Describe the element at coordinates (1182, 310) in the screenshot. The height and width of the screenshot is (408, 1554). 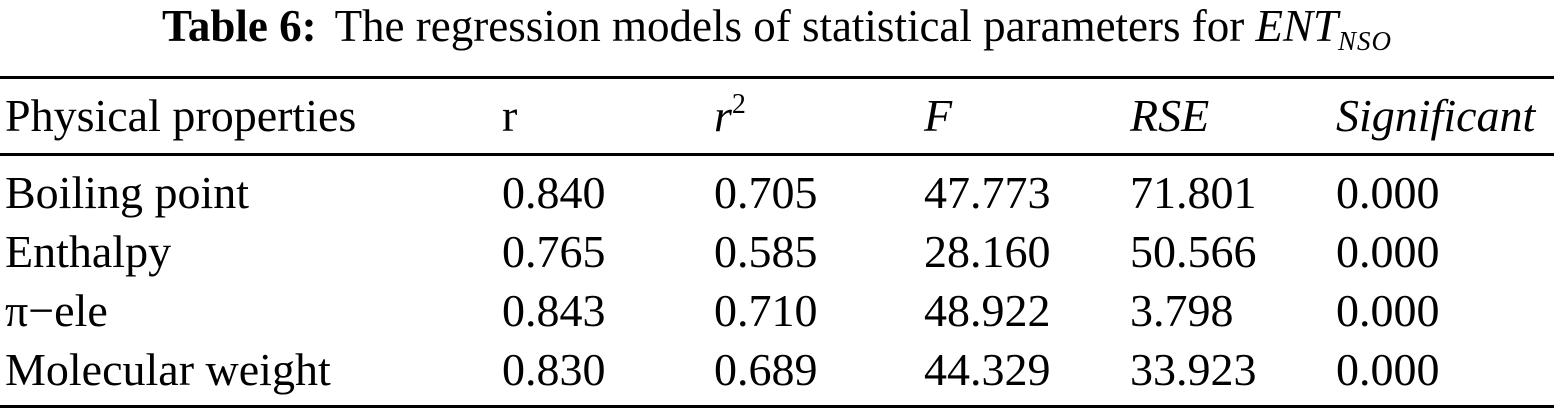
I see `cell-rse: 3.798` at that location.